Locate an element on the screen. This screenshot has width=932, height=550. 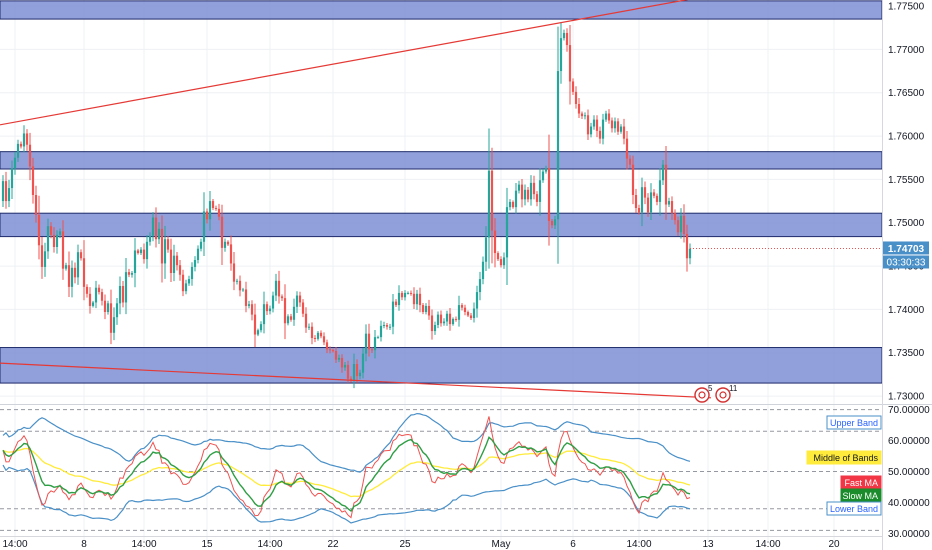
countdown-badge is located at coordinates (906, 262).